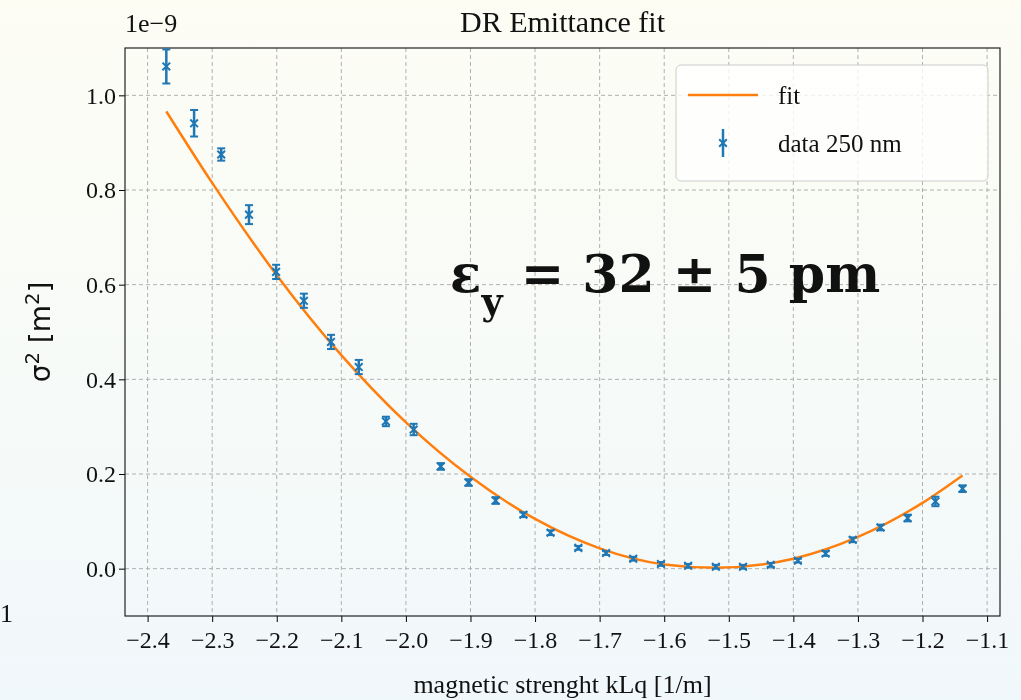  Describe the element at coordinates (600, 639) in the screenshot. I see `x-tick-label: −1.7` at that location.